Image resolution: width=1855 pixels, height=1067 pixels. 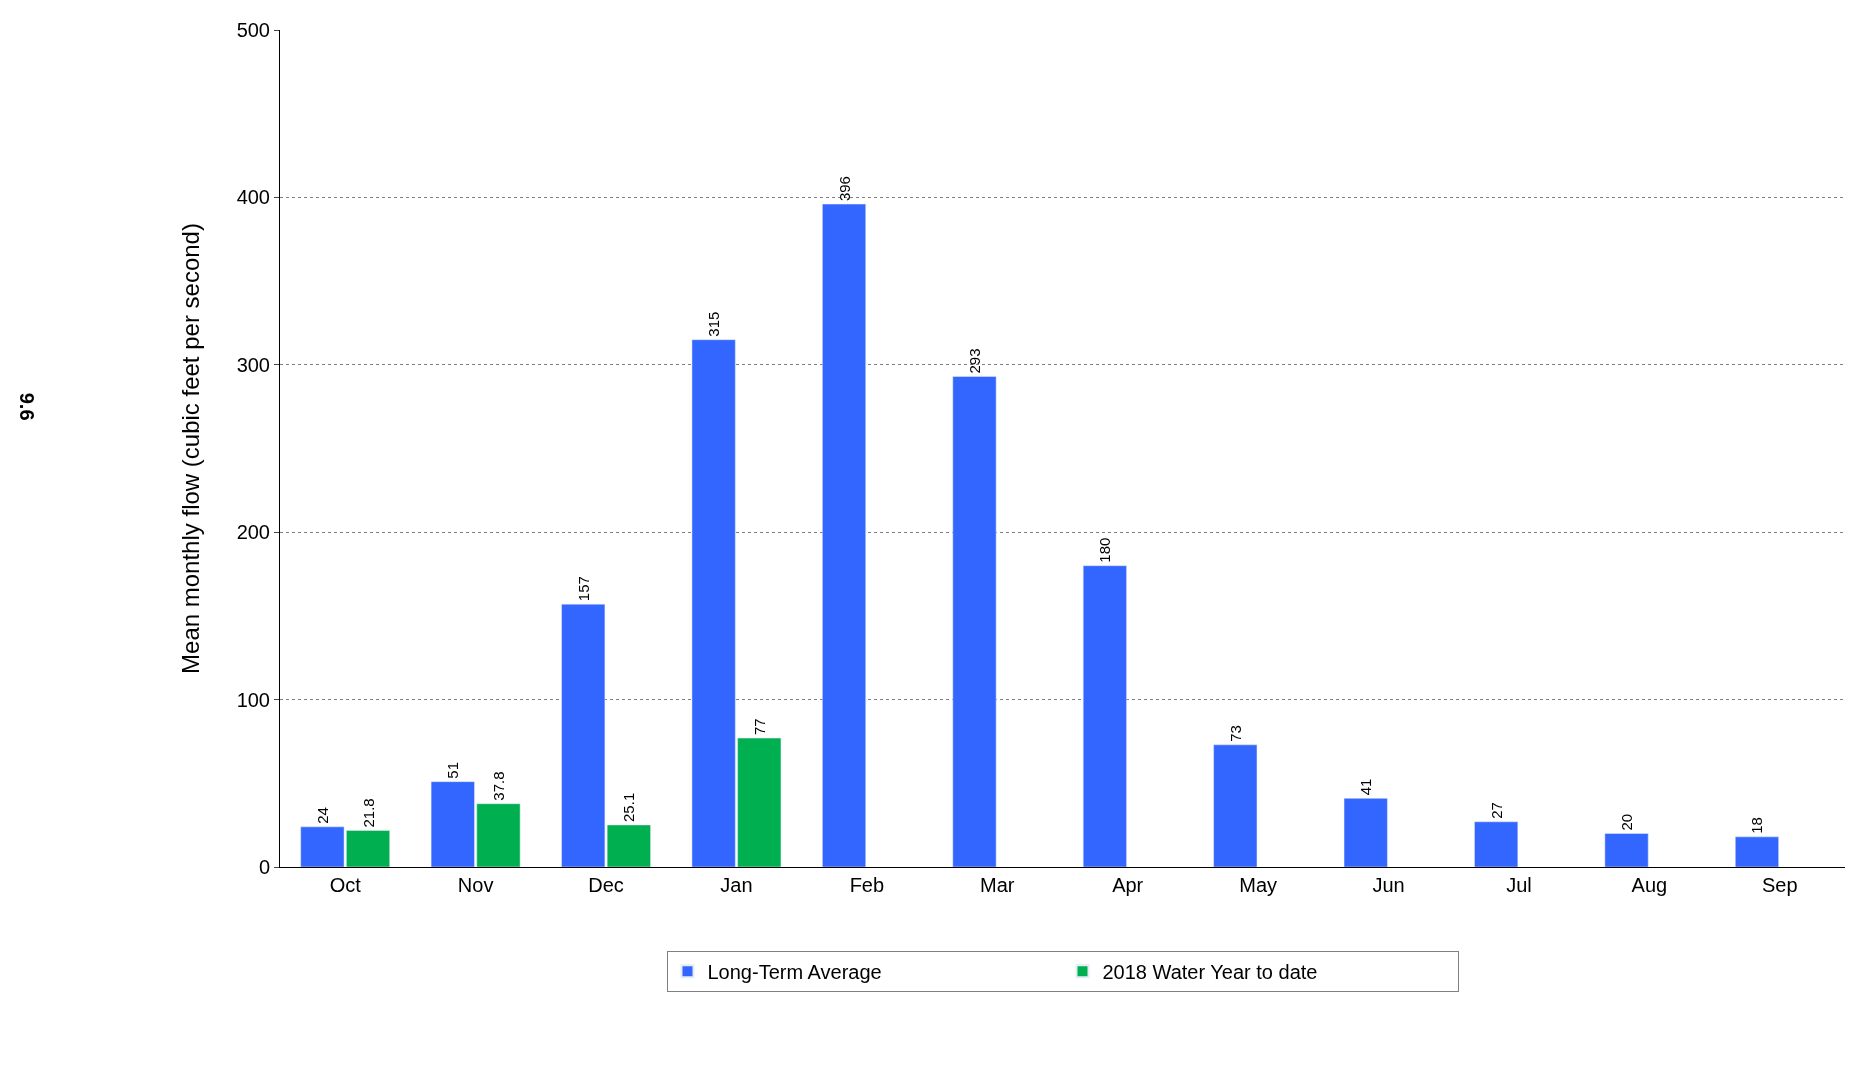 What do you see at coordinates (1258, 885) in the screenshot?
I see `x-tick-label: May` at bounding box center [1258, 885].